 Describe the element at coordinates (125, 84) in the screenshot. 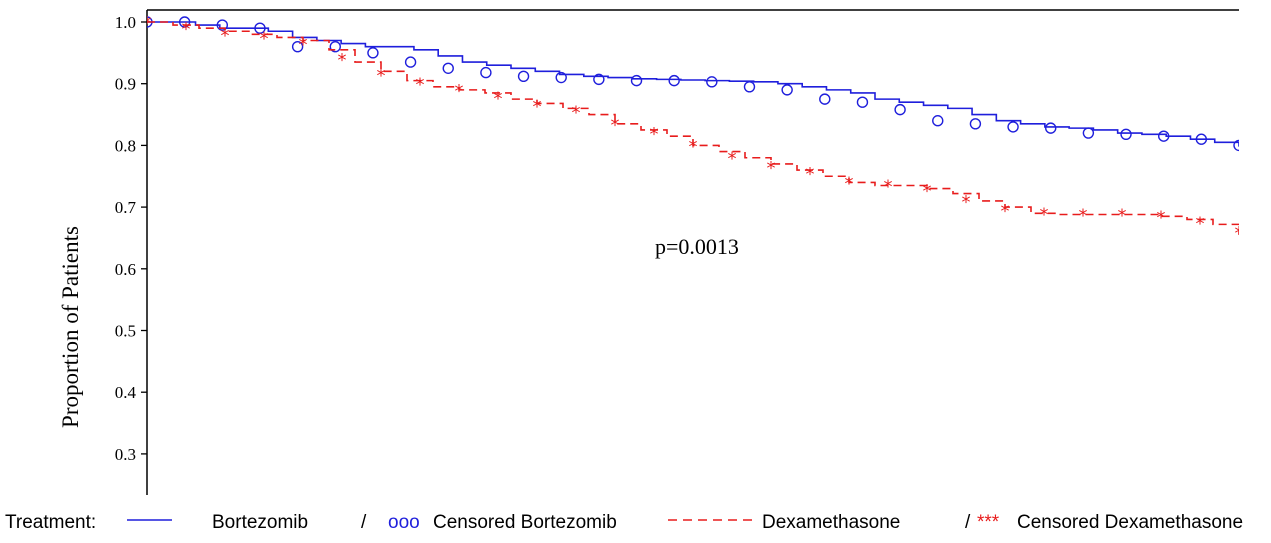

I see `y-tick-label: 0.9` at that location.